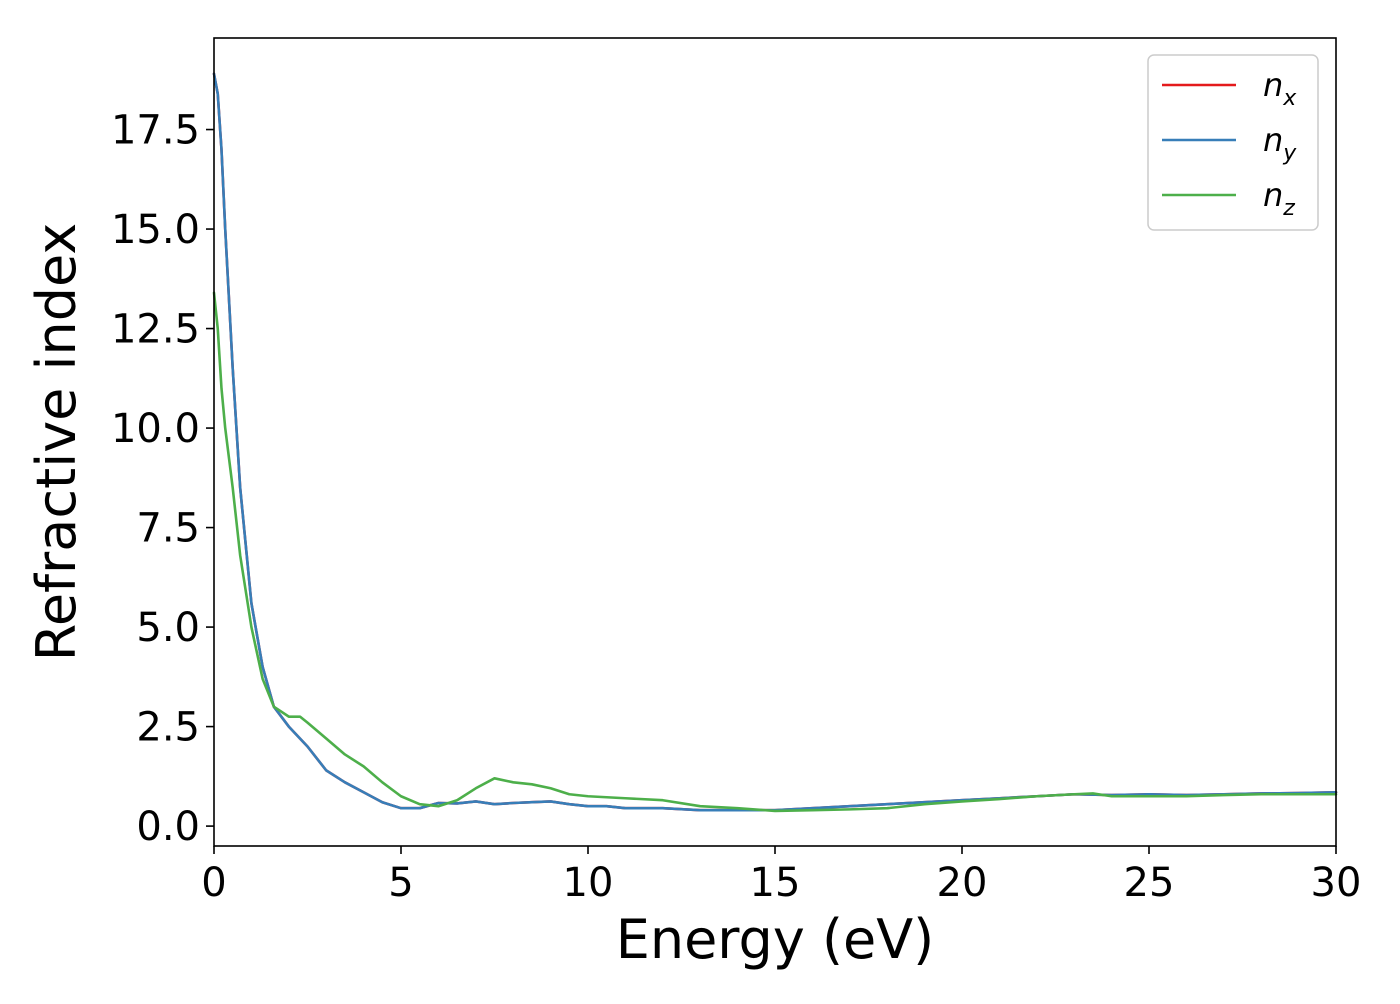  What do you see at coordinates (1288, 208) in the screenshot?
I see `legend-subscript-z: z` at bounding box center [1288, 208].